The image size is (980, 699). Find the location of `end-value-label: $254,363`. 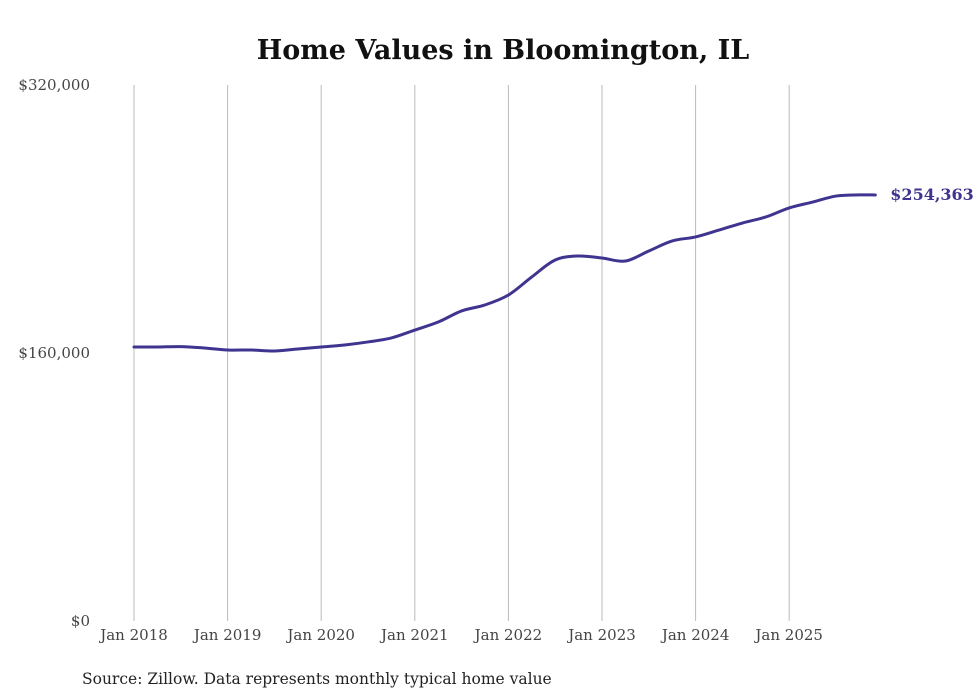

end-value-label: $254,363 is located at coordinates (932, 194).